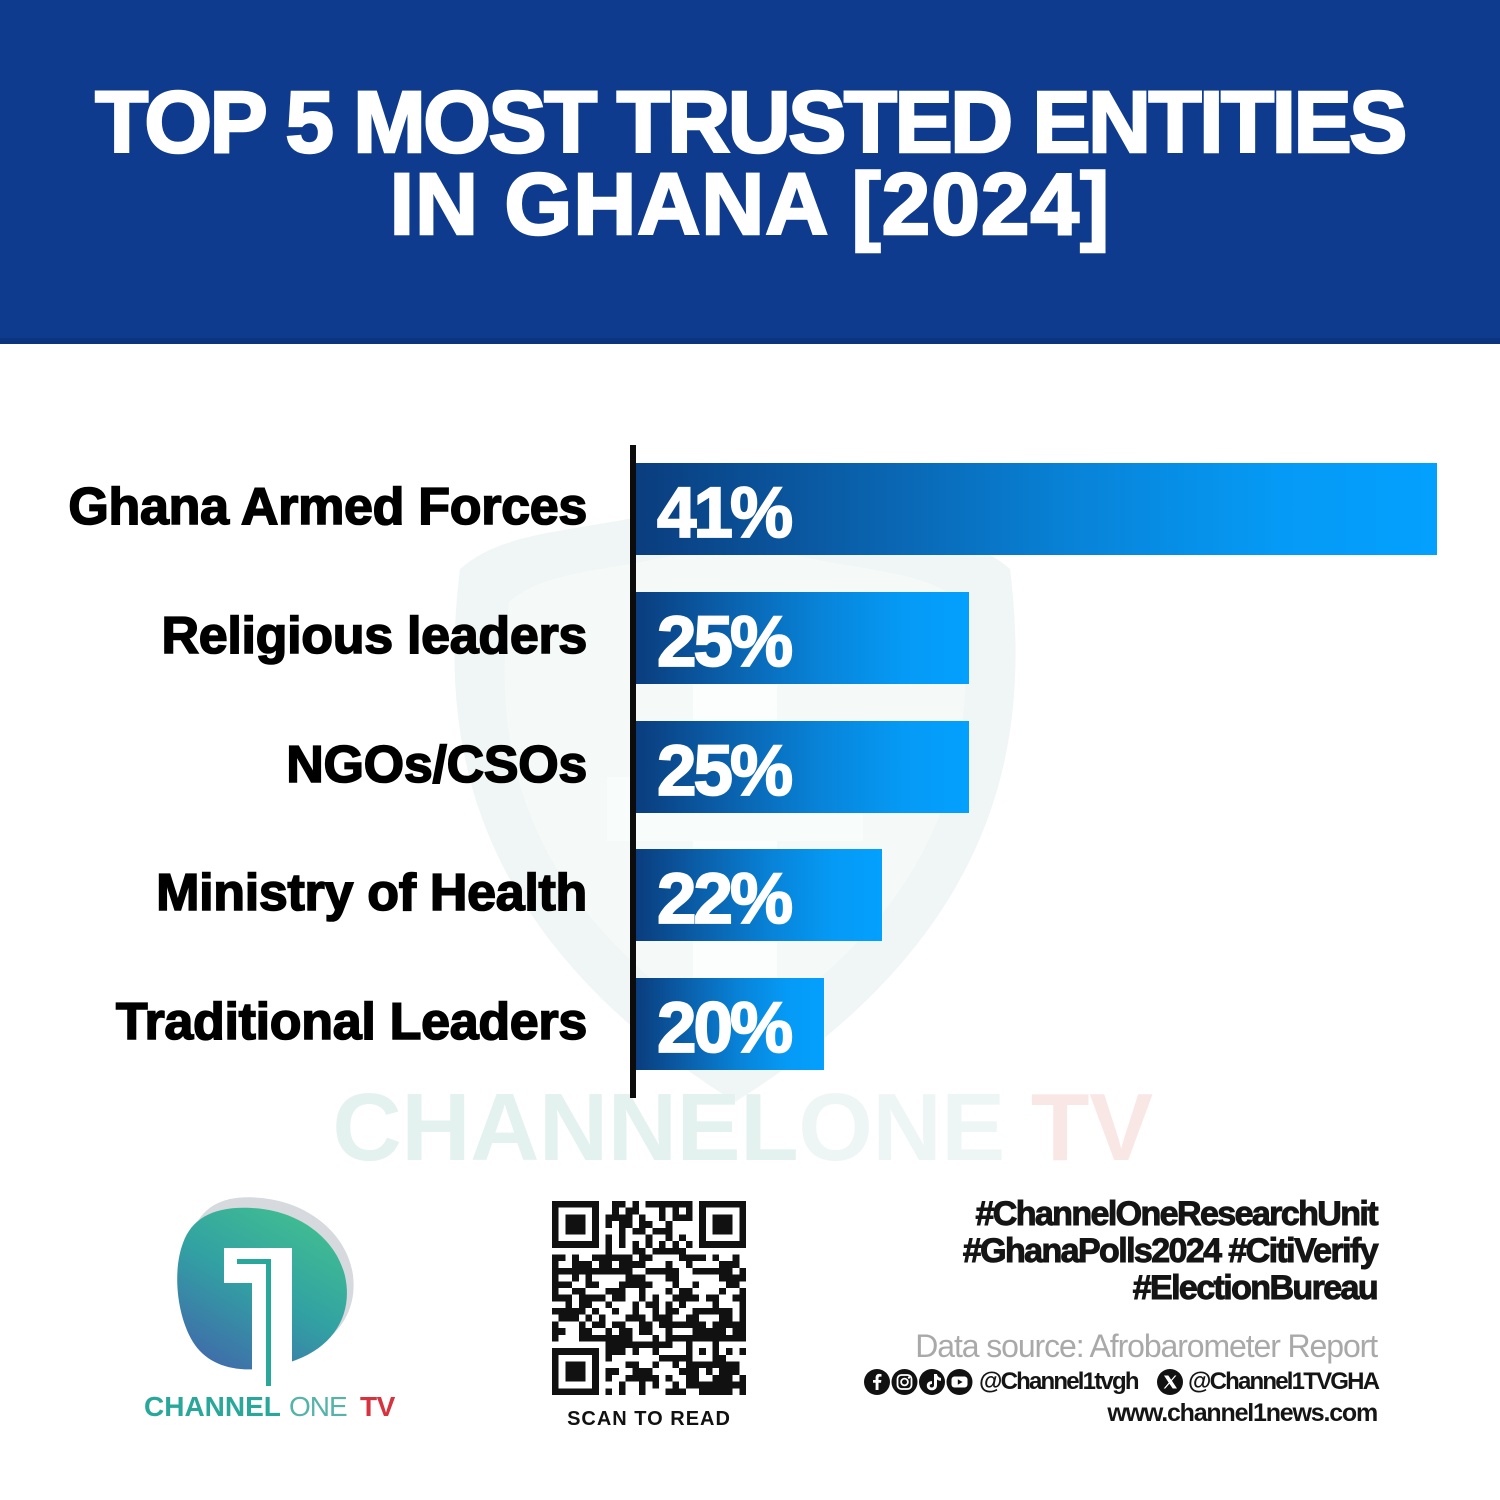  Describe the element at coordinates (378, 1406) in the screenshot. I see `svg-text: TV` at that location.